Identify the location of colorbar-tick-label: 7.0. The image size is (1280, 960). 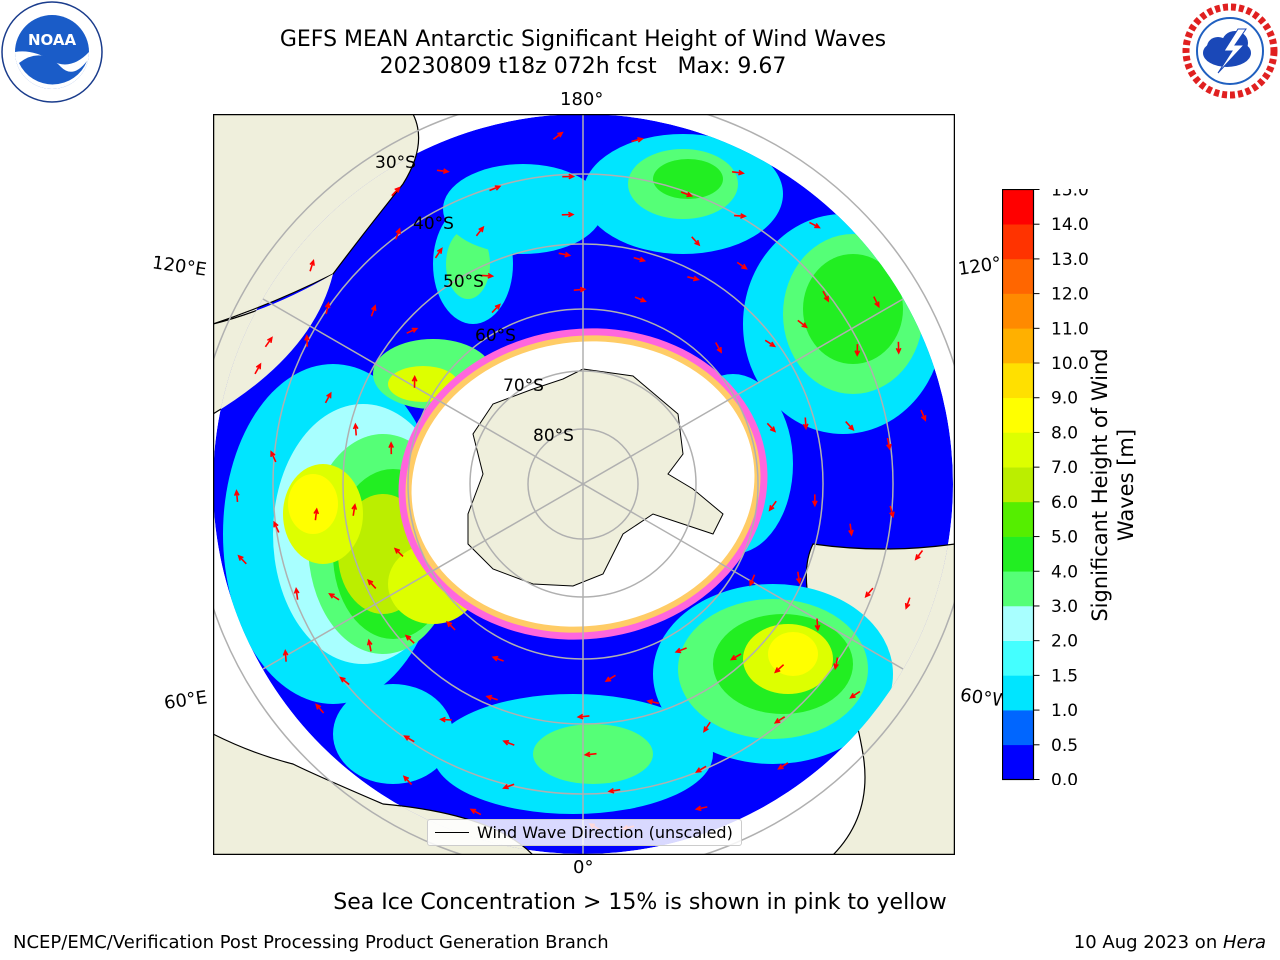
(1064, 468).